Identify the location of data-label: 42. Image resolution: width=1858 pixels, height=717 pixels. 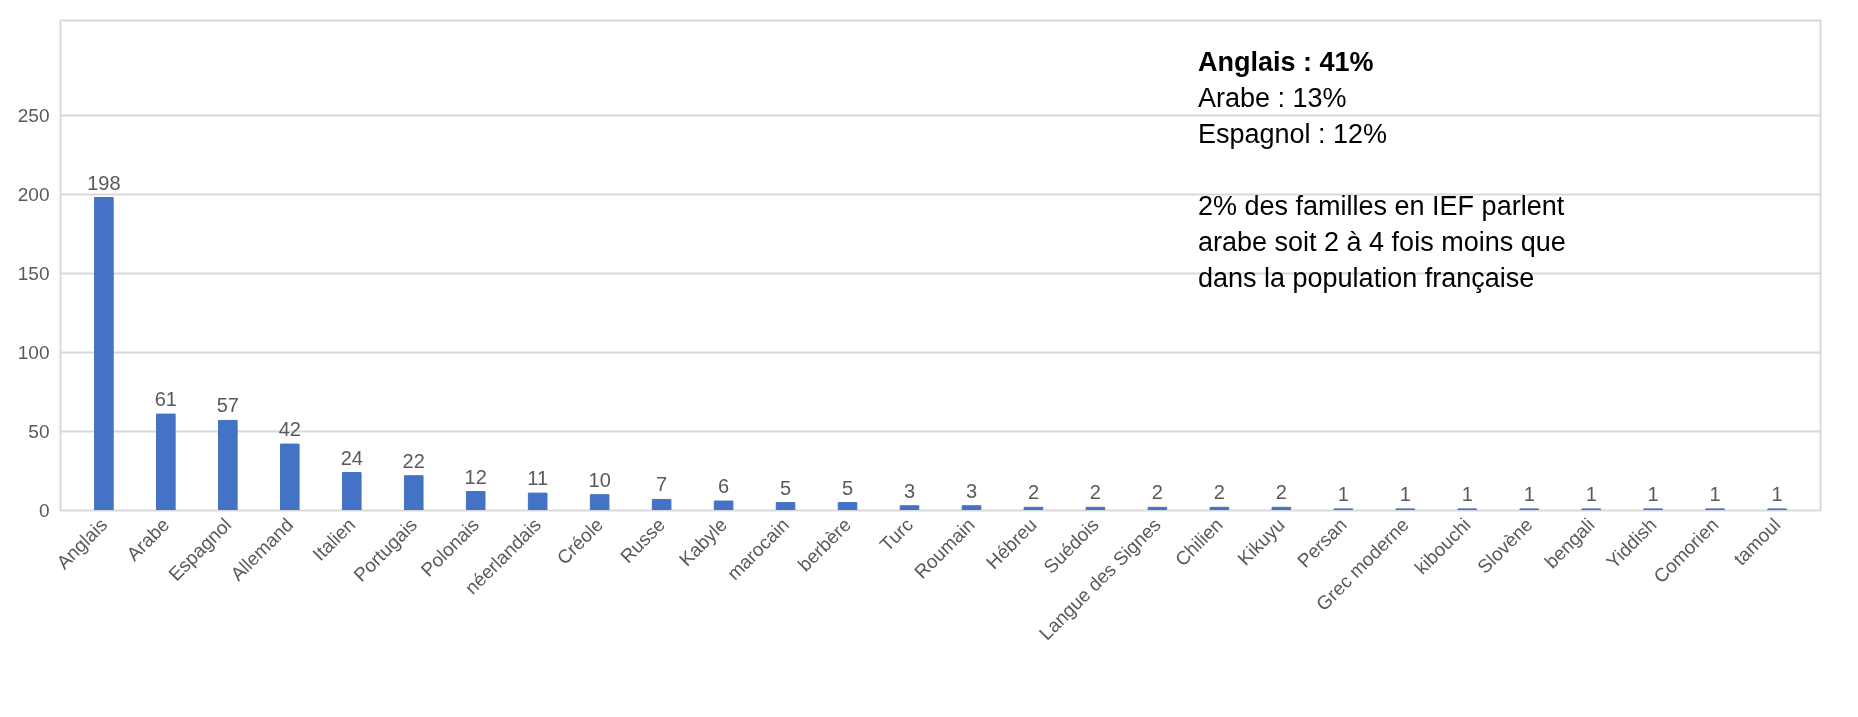
(289, 429).